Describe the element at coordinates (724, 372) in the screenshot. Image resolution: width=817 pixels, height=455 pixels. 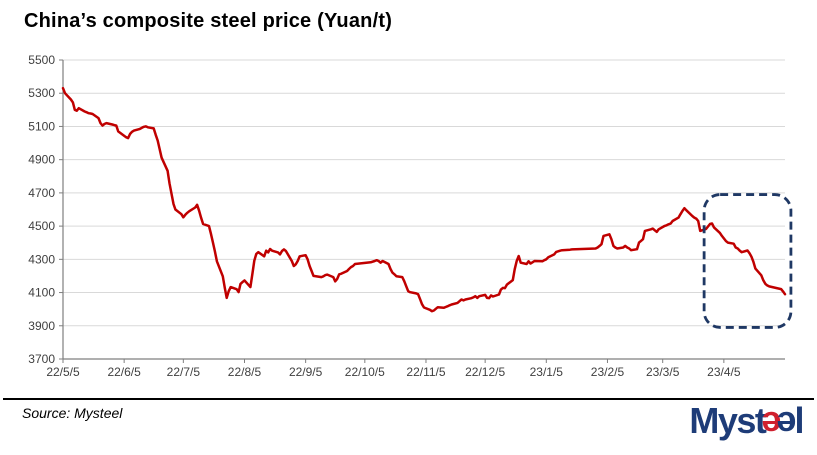
I see `x-axis-label: 23/4/5` at that location.